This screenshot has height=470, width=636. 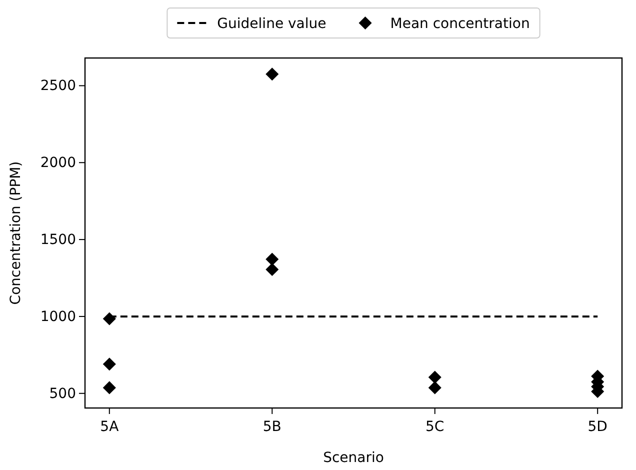 What do you see at coordinates (460, 24) in the screenshot?
I see `legend-label: Mean concentration` at bounding box center [460, 24].